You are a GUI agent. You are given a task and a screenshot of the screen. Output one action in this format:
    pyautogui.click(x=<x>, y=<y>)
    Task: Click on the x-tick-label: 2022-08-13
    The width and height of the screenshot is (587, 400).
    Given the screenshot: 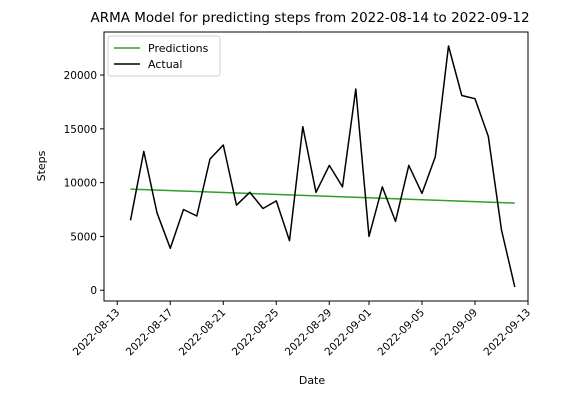 What is the action you would take?
    pyautogui.click(x=97, y=333)
    